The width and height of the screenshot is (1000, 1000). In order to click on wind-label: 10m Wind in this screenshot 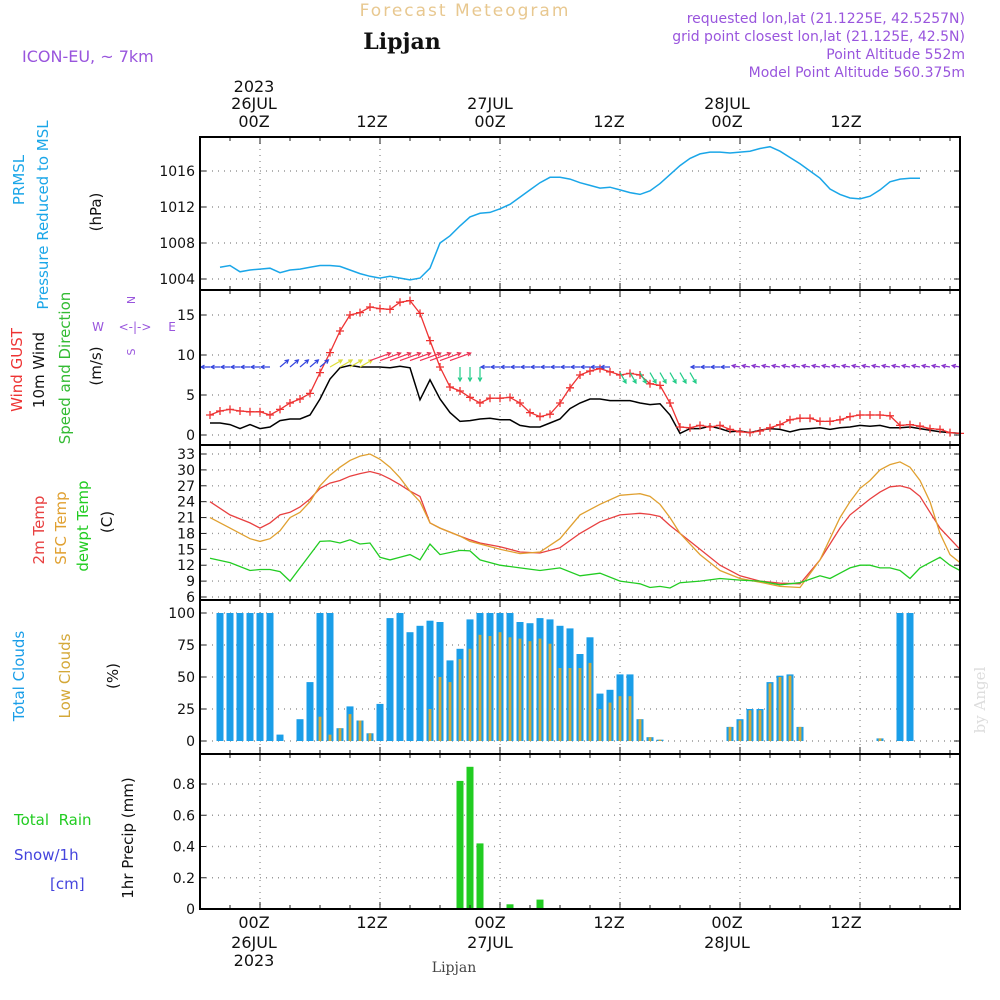, I will do `click(39, 370)`.